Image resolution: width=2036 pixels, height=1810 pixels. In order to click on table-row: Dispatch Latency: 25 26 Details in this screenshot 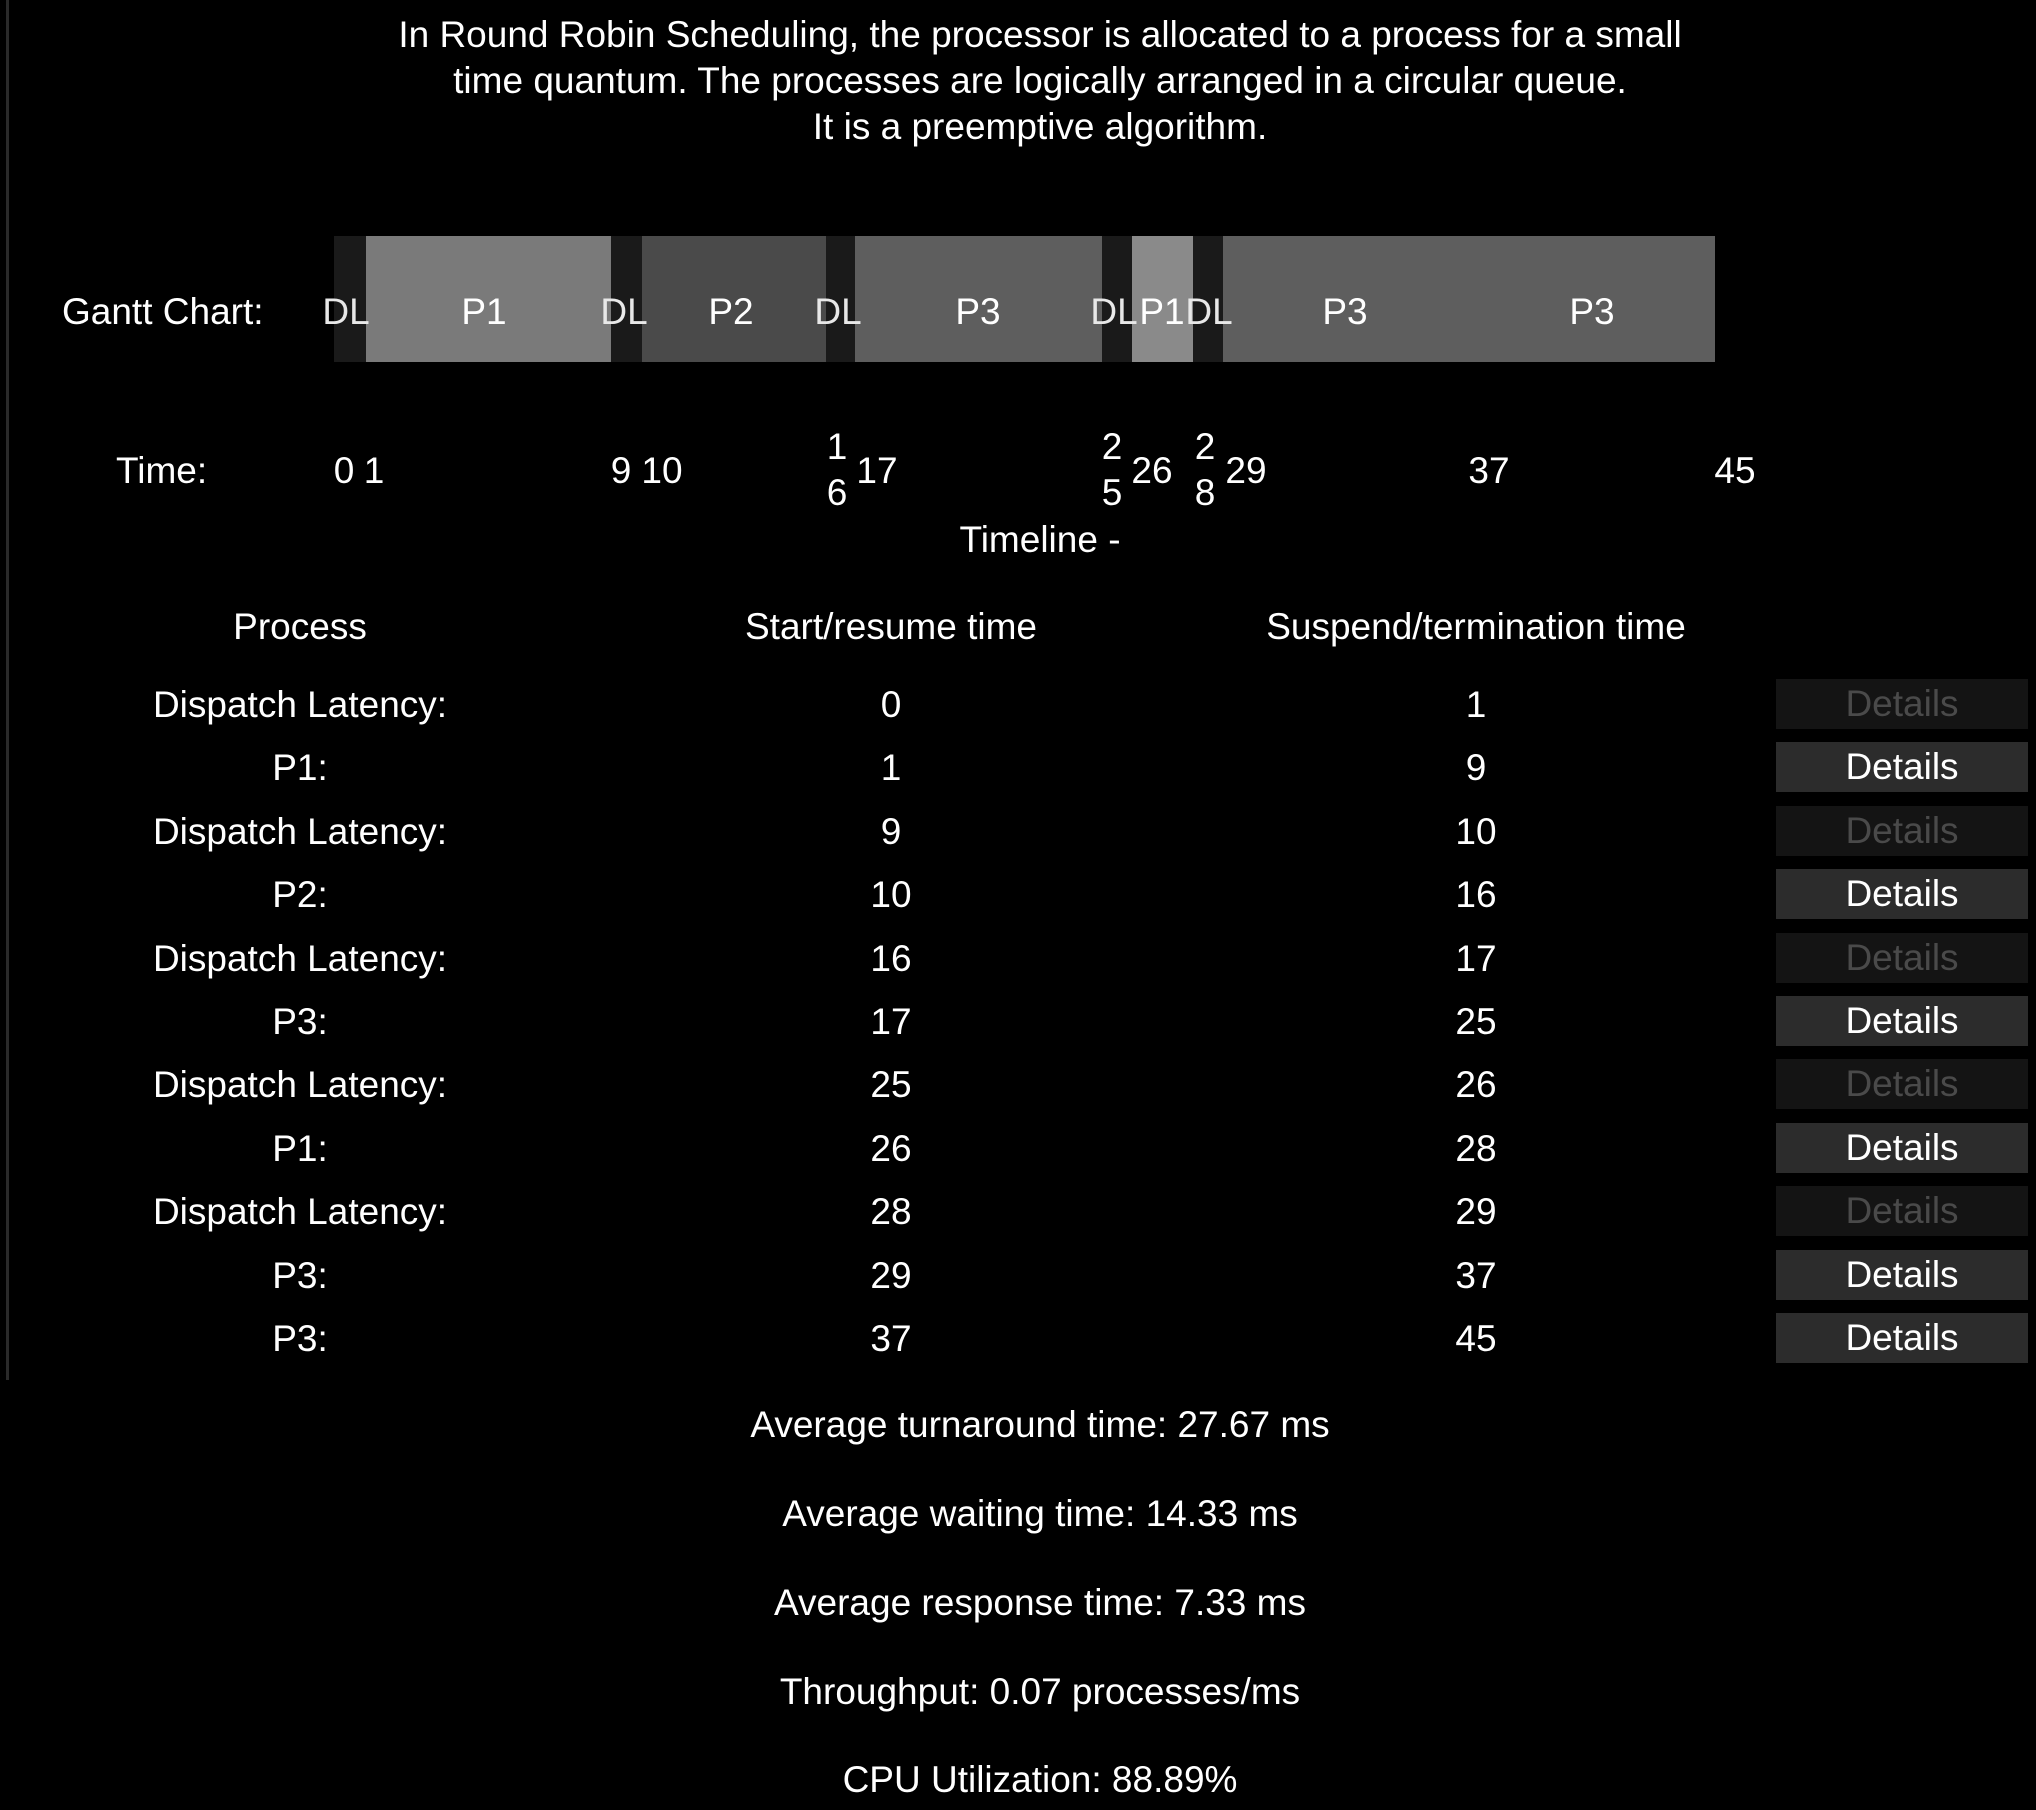, I will do `click(1018, 1084)`.